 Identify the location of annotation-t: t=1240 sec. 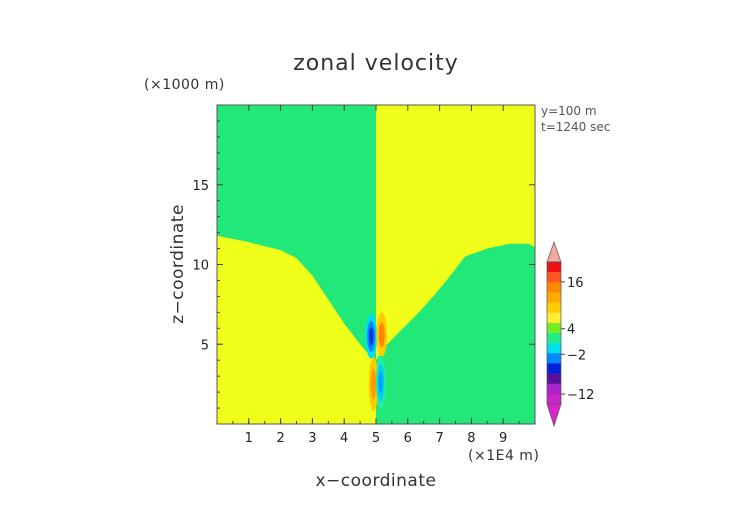
(575, 127).